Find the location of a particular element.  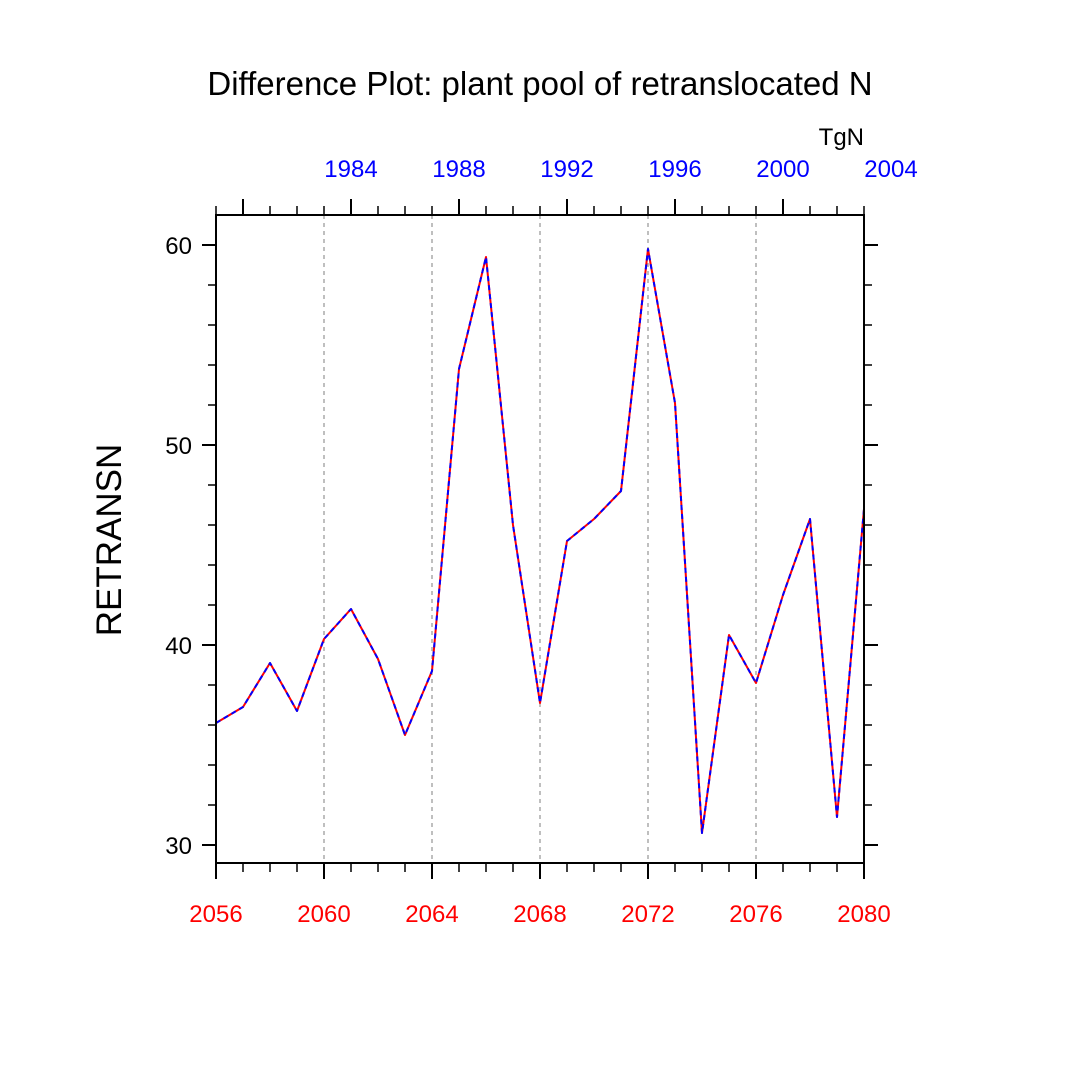

y-axis-label: RETRANSN is located at coordinates (109, 540).